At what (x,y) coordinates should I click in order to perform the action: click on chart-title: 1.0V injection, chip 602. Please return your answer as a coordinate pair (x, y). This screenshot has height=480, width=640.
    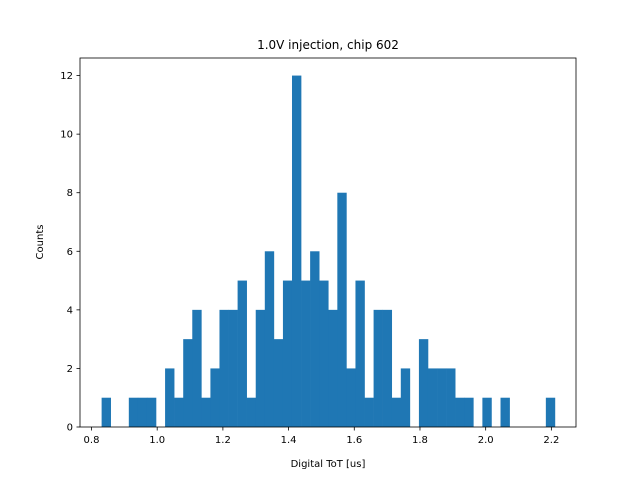
    Looking at the image, I should click on (328, 45).